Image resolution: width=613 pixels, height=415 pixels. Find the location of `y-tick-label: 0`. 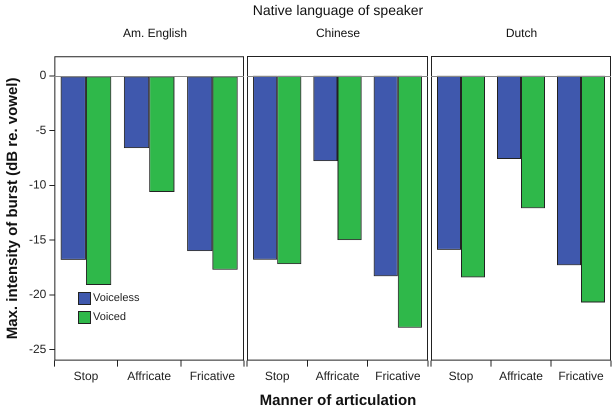

y-tick-label: 0 is located at coordinates (43, 75).